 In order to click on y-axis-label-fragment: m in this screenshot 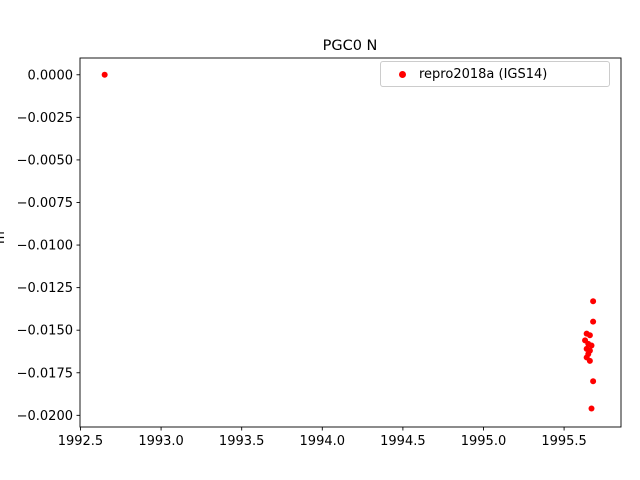, I will do `click(4, 237)`.